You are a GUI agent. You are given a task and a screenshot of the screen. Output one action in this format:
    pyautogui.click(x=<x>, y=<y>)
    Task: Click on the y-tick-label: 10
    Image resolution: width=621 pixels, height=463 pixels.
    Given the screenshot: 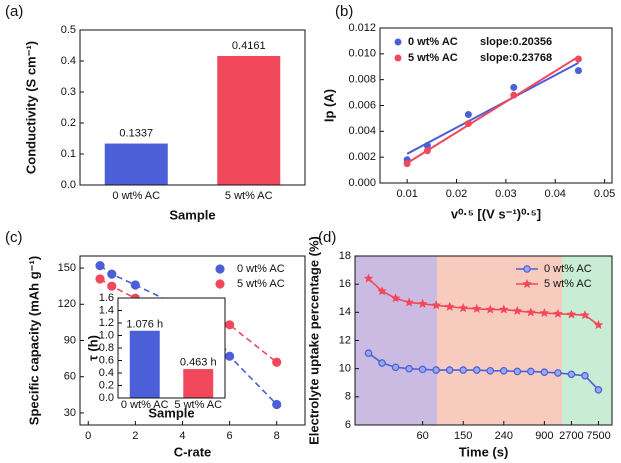 What is the action you would take?
    pyautogui.click(x=345, y=369)
    